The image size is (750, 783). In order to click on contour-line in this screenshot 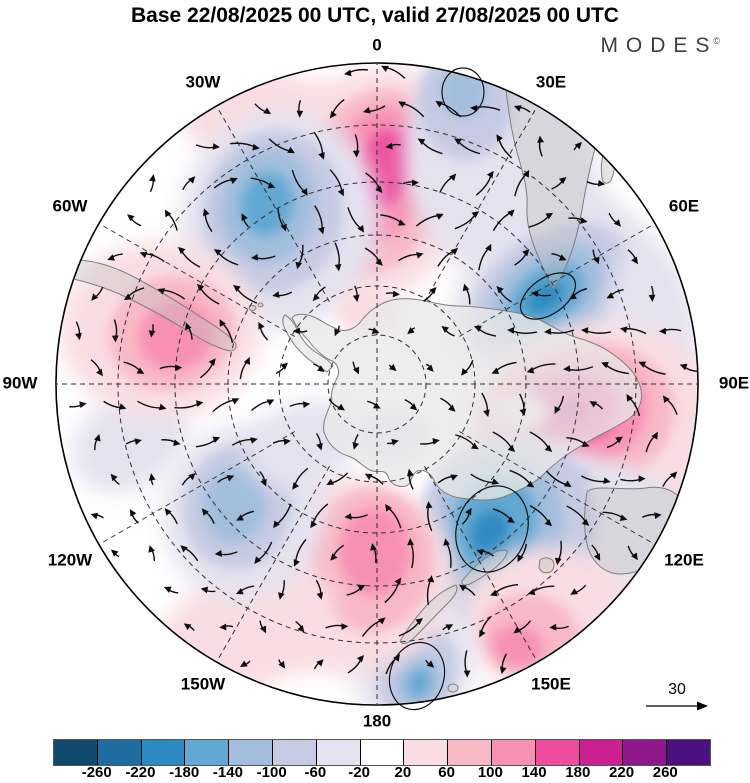, I will do `click(417, 676)`.